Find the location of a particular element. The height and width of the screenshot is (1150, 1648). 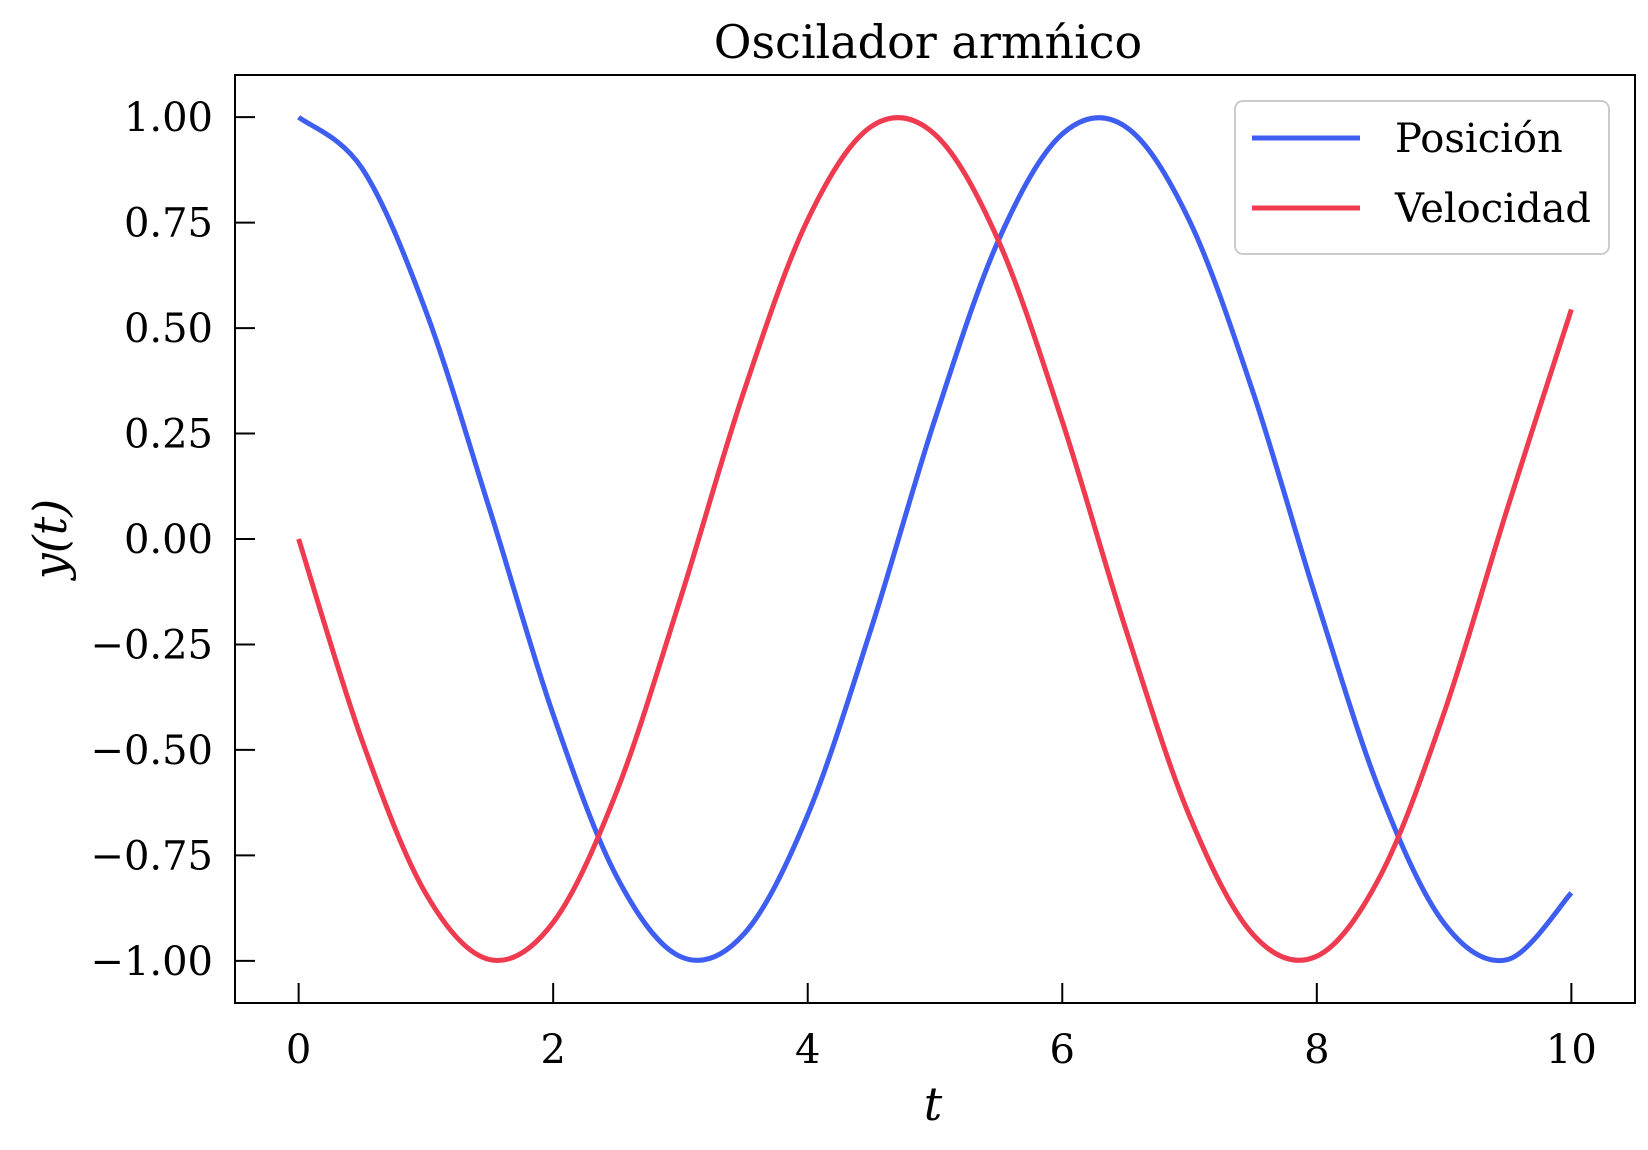

y-tick-label: −1.00 is located at coordinates (151, 962).